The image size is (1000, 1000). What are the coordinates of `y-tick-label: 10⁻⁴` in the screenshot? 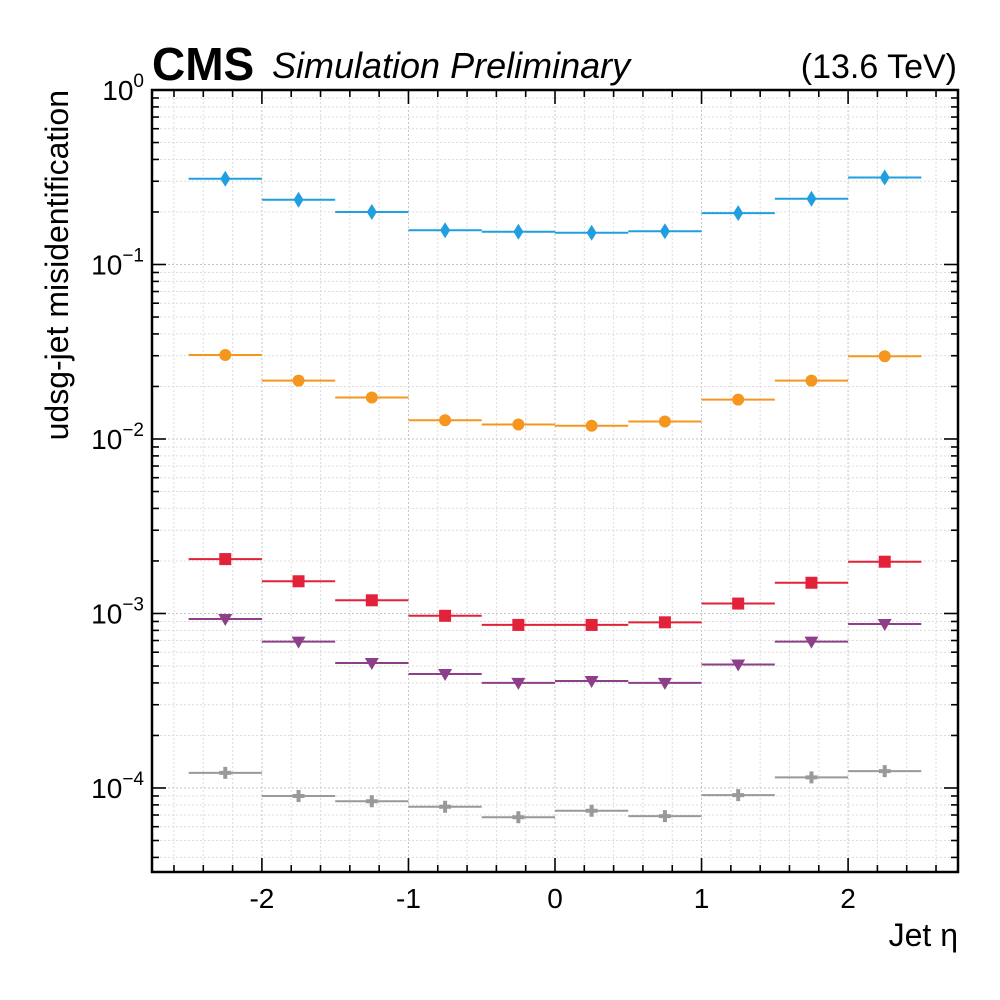 It's located at (117, 786).